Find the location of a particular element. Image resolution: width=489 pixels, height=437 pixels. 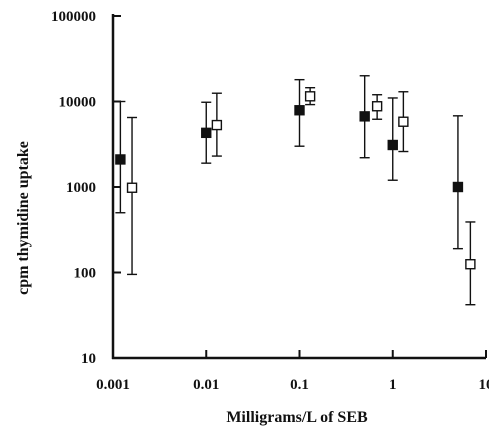

y-tick-label: 100000 is located at coordinates (73, 17).